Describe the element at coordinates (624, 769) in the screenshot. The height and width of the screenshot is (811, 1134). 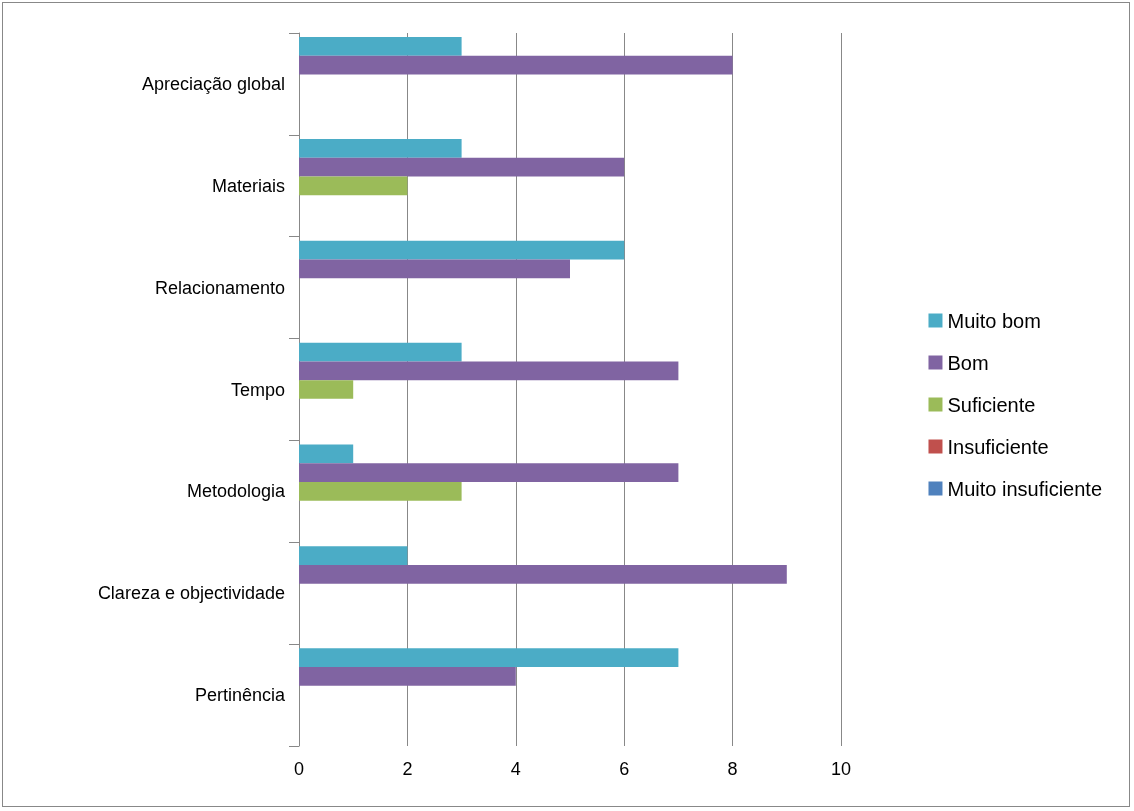
I see `x-tick-label: 6` at that location.